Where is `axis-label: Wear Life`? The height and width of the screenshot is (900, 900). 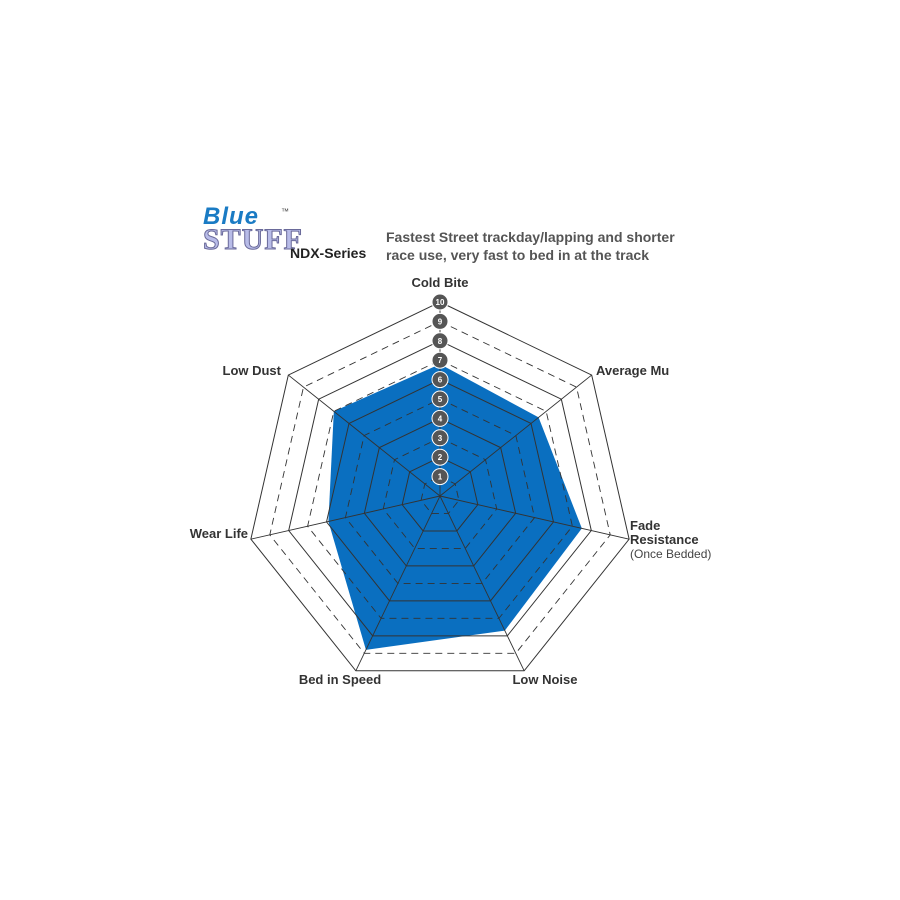
axis-label: Wear Life is located at coordinates (219, 533).